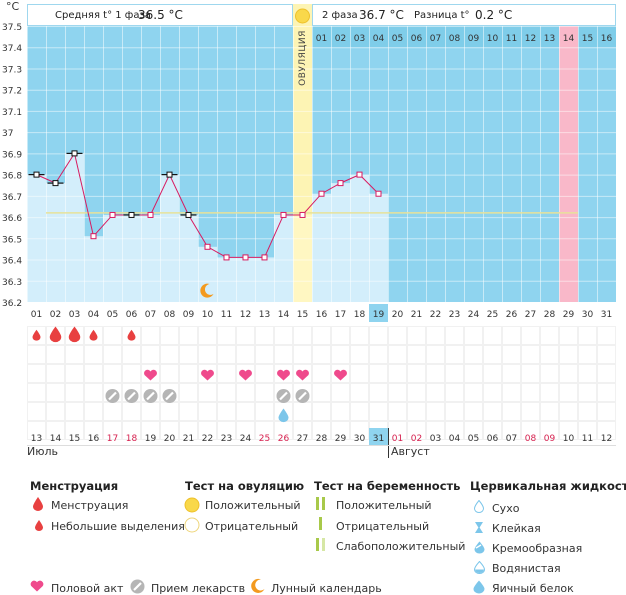  I want to click on legend-spotting-item: Небольшие выделения, so click(118, 526).